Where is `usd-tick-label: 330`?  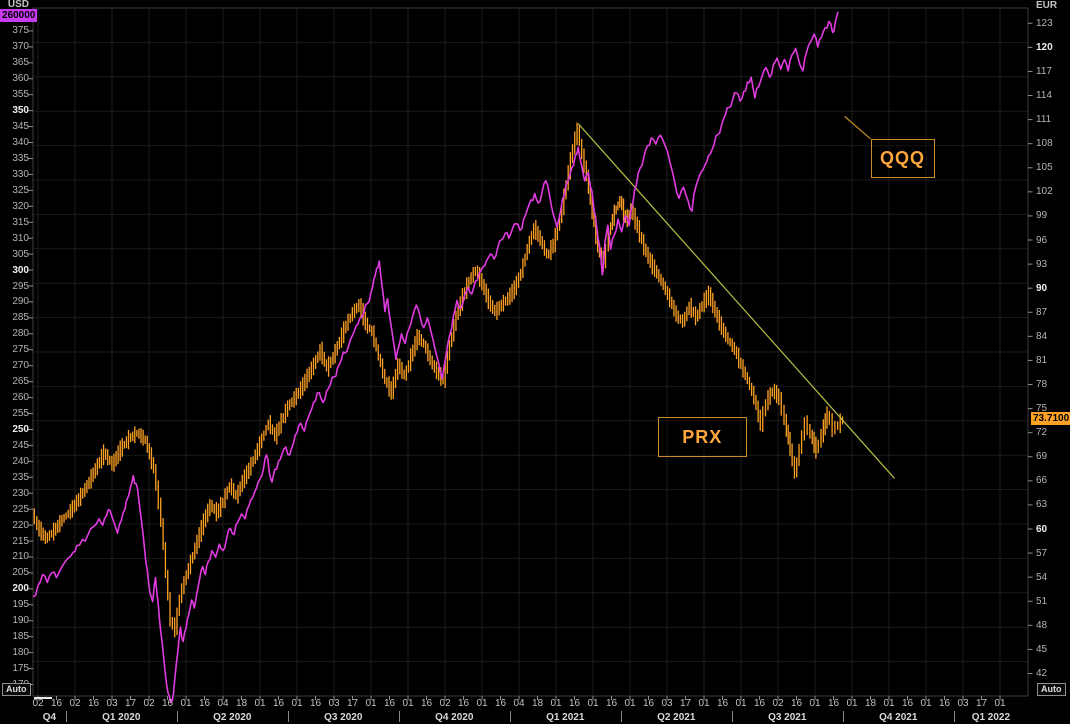
usd-tick-label: 330 is located at coordinates (20, 174).